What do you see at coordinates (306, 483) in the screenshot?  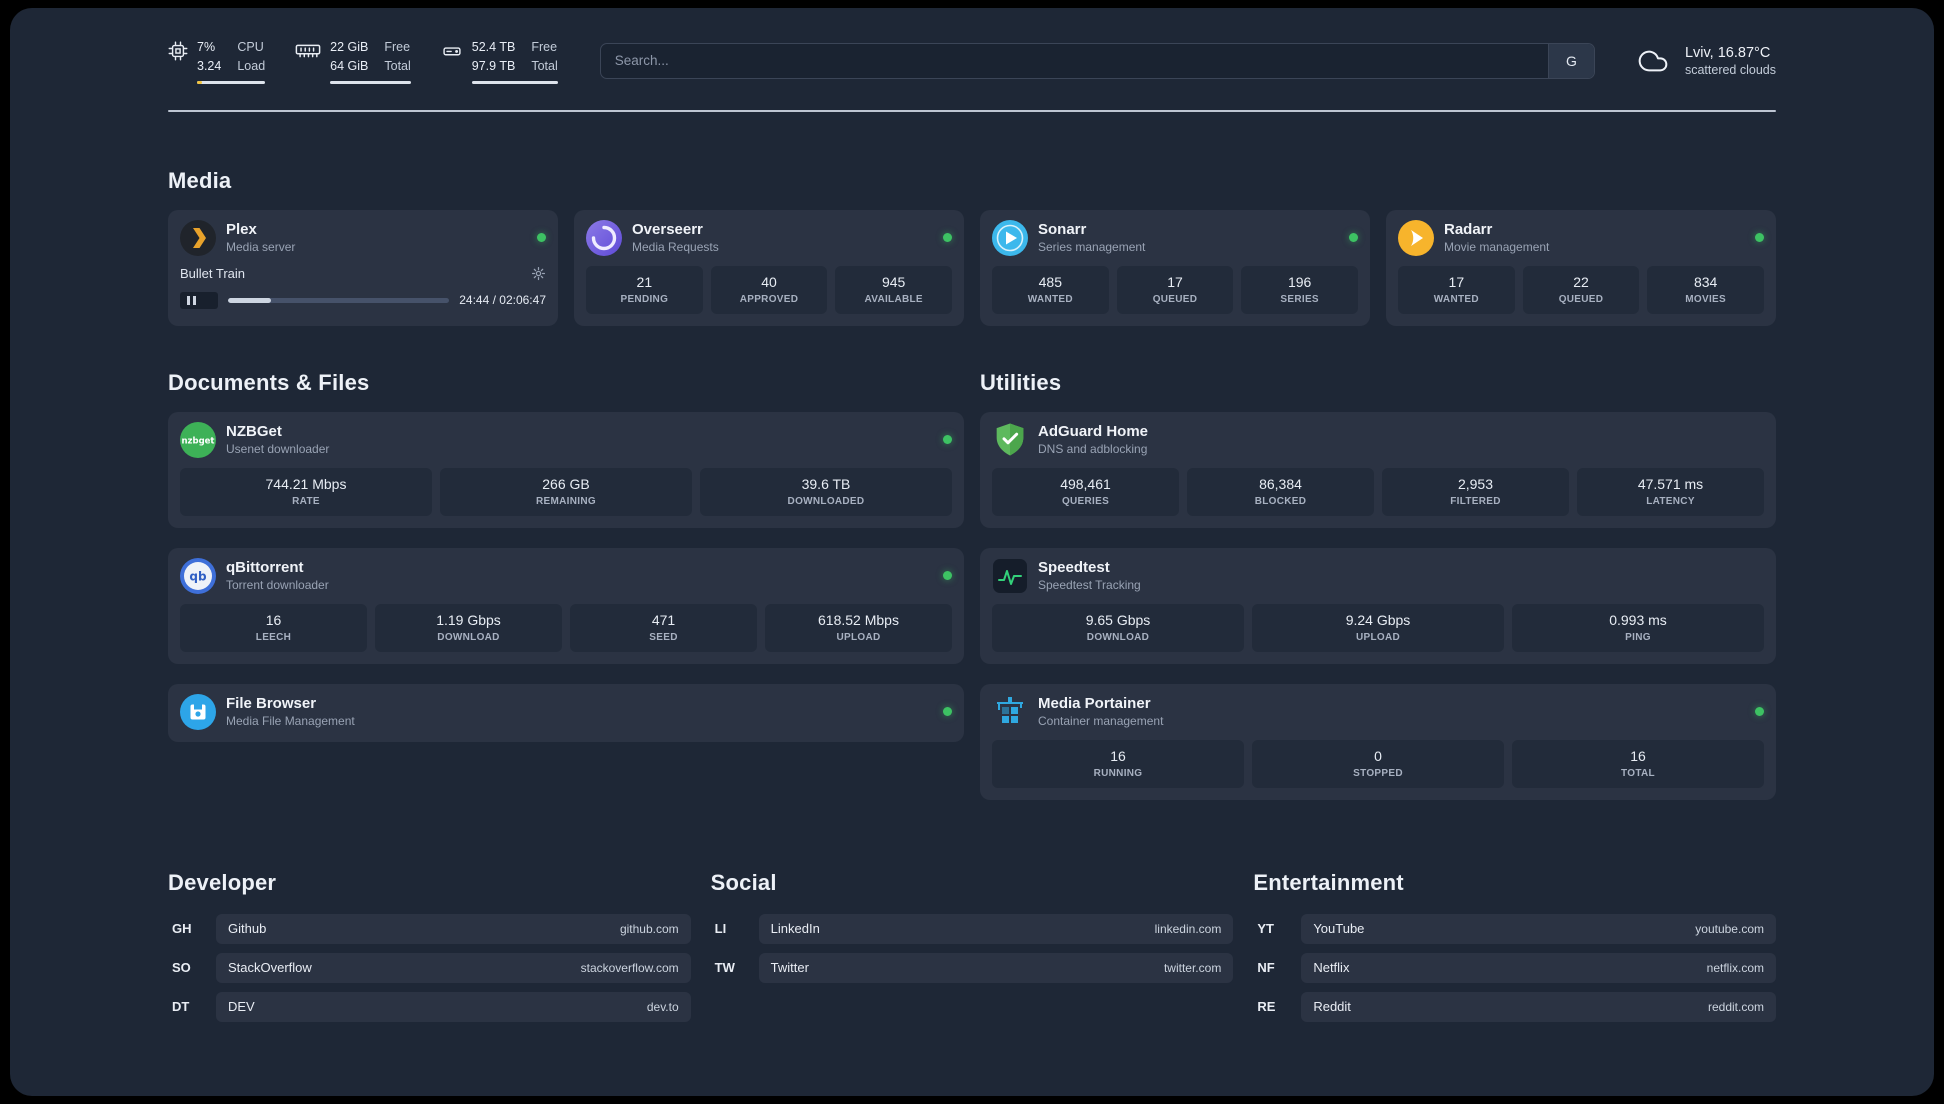 I see `stat-value: 744.21 Mbps` at bounding box center [306, 483].